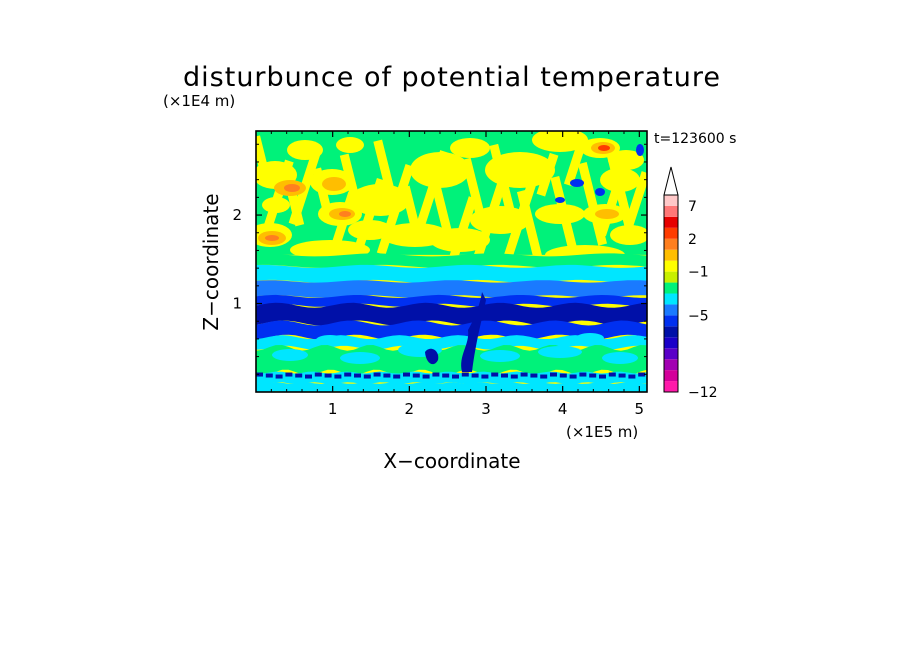 This screenshot has width=904, height=654. Describe the element at coordinates (602, 432) in the screenshot. I see `x-scale-label: (×1E5 m)` at that location.